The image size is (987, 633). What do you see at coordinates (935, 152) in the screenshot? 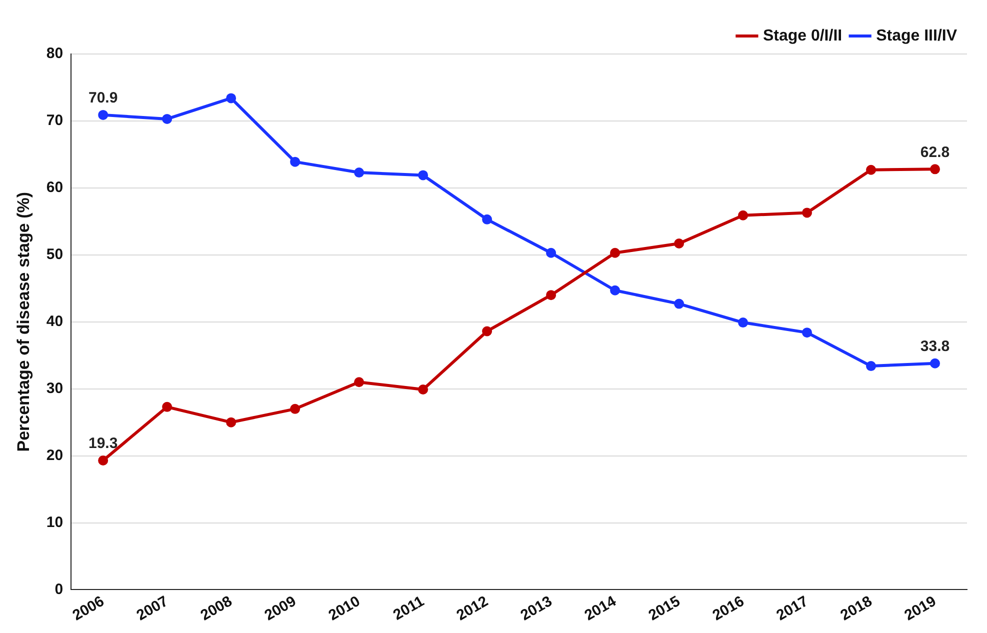
I see `data-label: 62.8` at bounding box center [935, 152].